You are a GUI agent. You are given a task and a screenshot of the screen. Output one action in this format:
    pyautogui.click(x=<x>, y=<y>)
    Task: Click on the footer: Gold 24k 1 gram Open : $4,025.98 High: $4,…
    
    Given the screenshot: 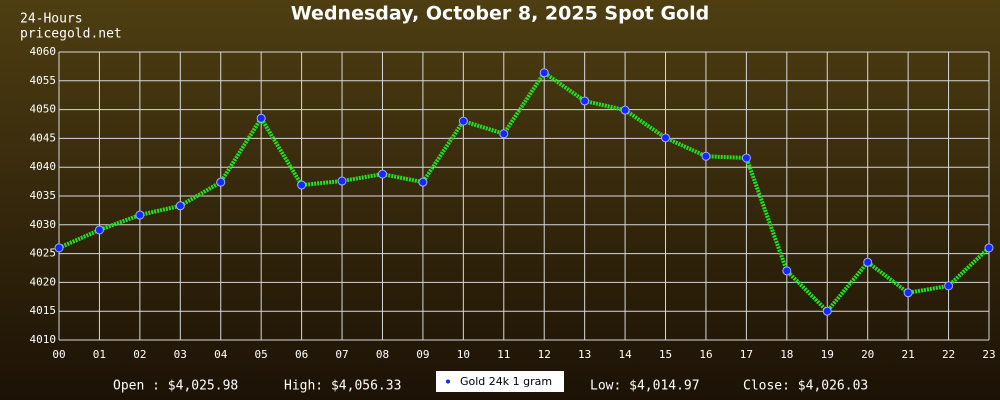 What is the action you would take?
    pyautogui.click(x=490, y=382)
    